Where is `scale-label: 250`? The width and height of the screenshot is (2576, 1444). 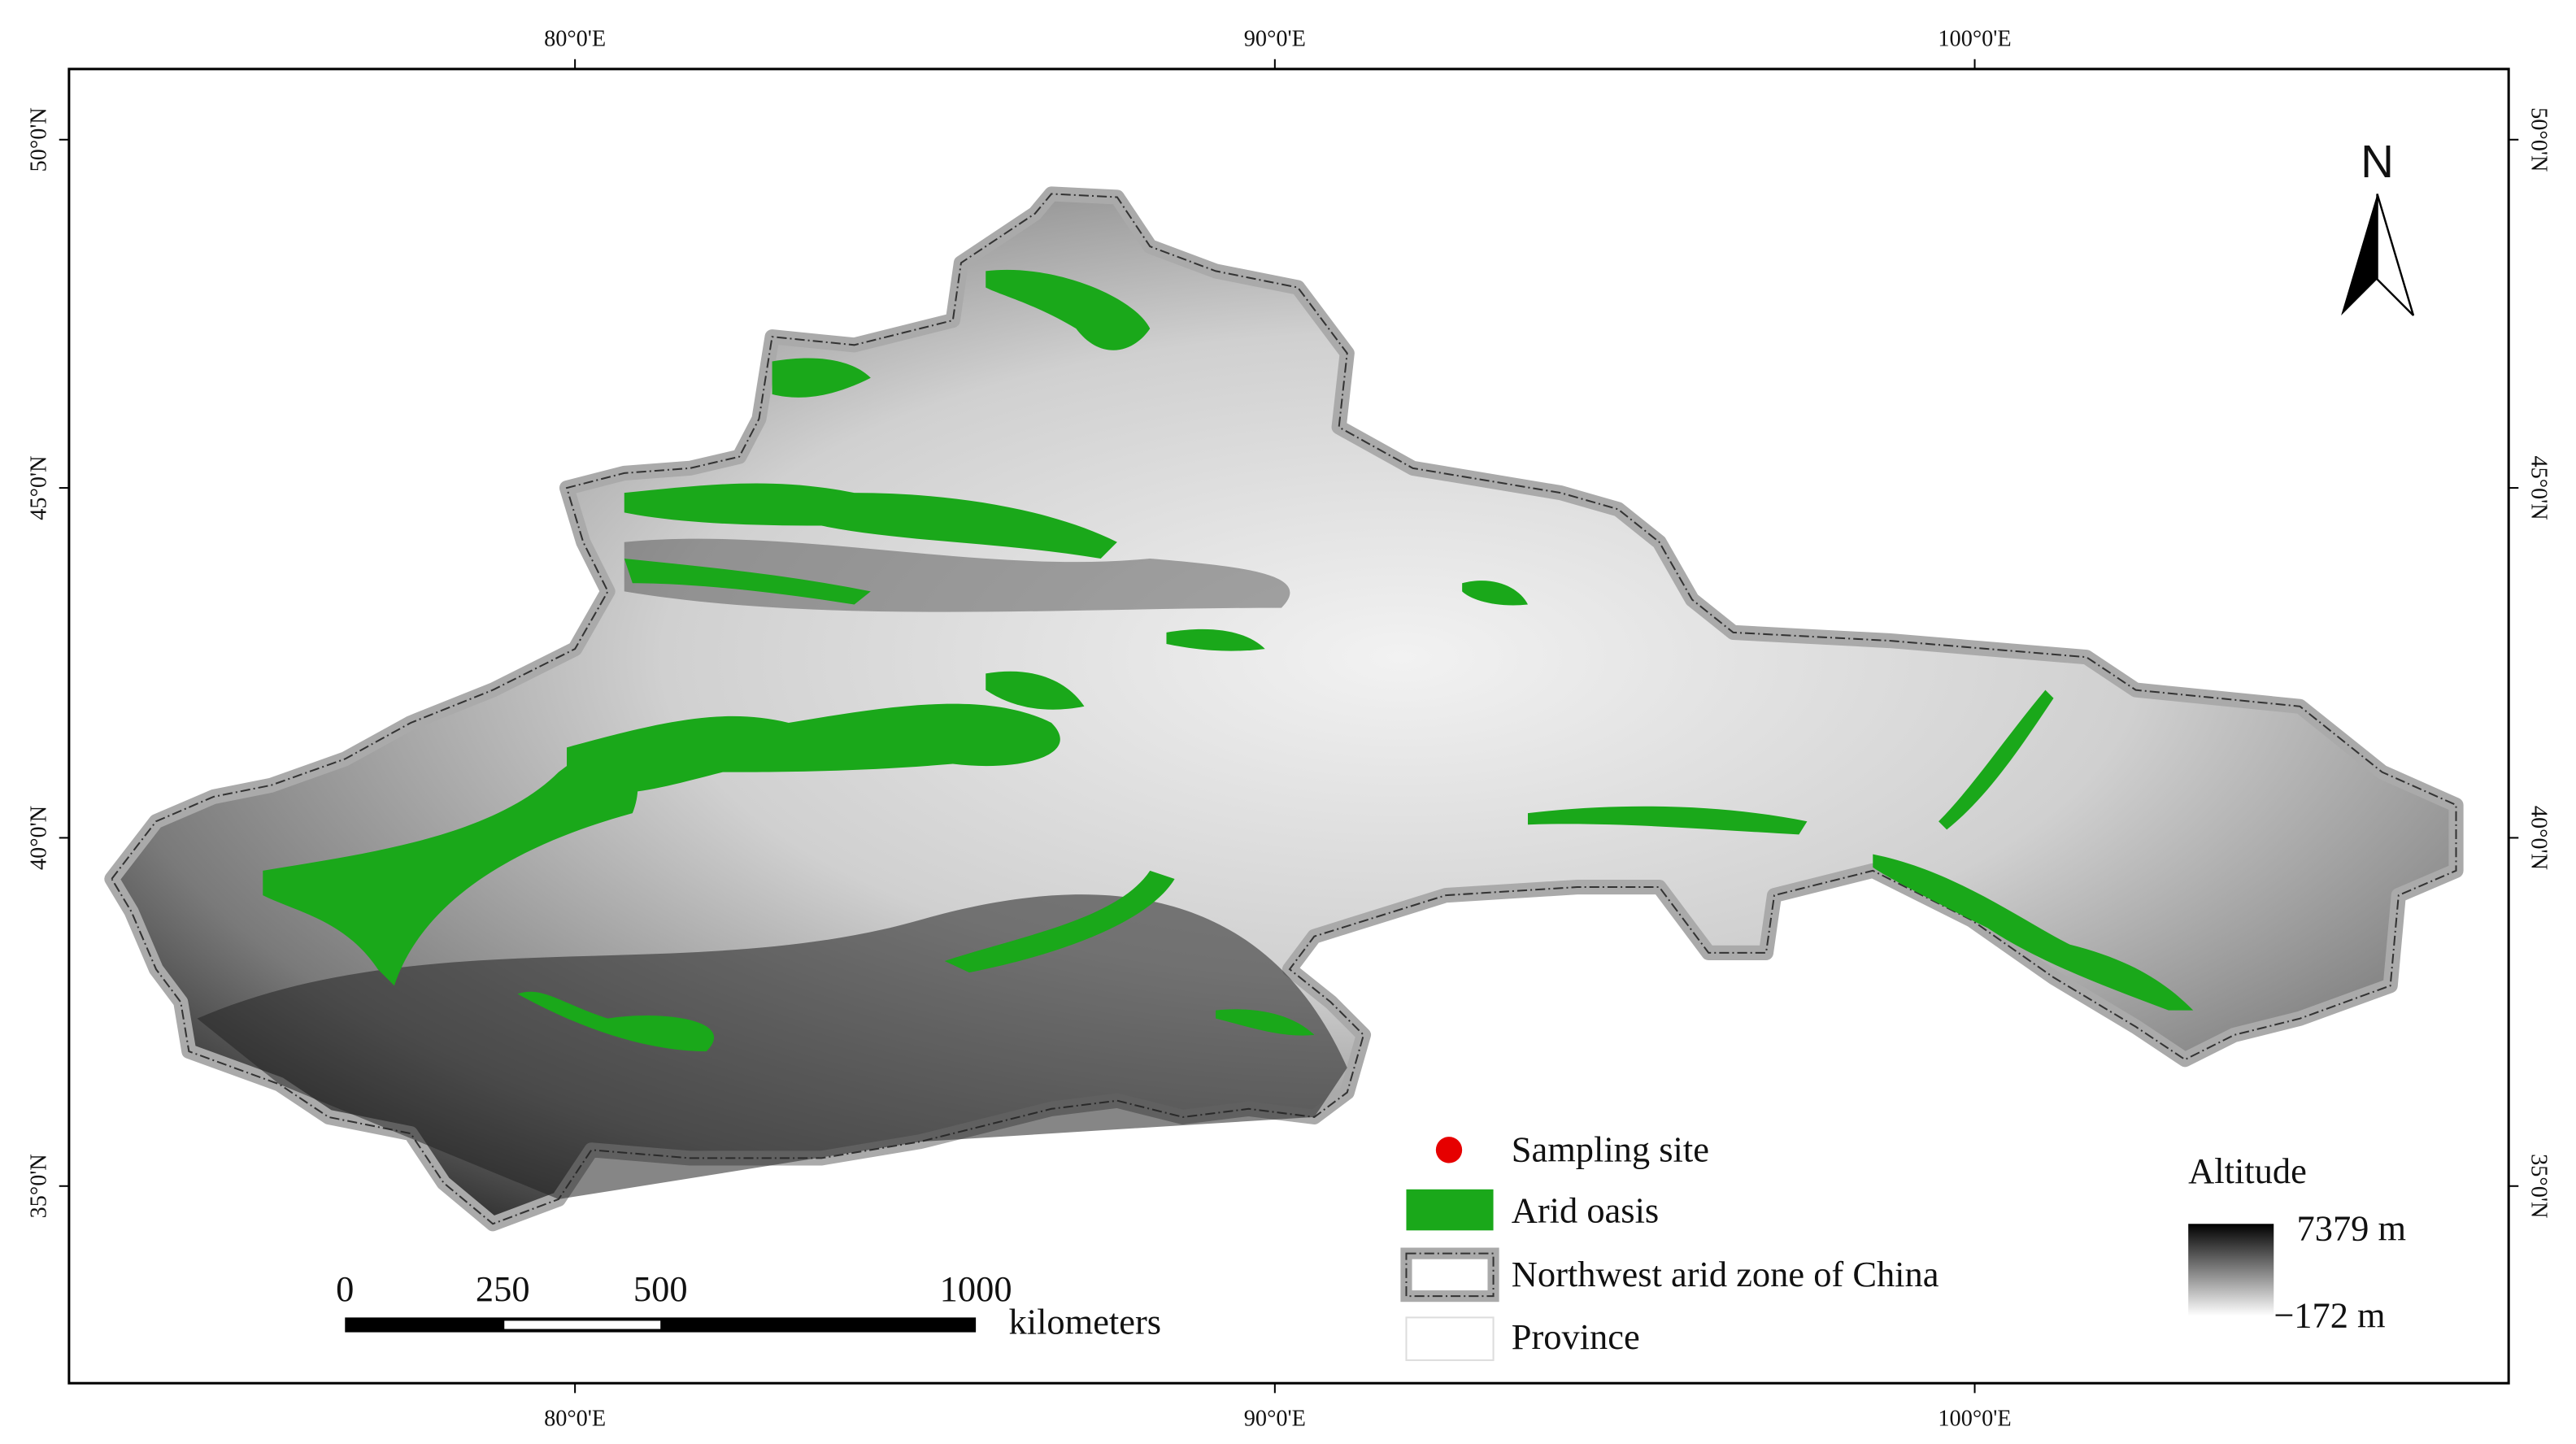 scale-label: 250 is located at coordinates (503, 1288).